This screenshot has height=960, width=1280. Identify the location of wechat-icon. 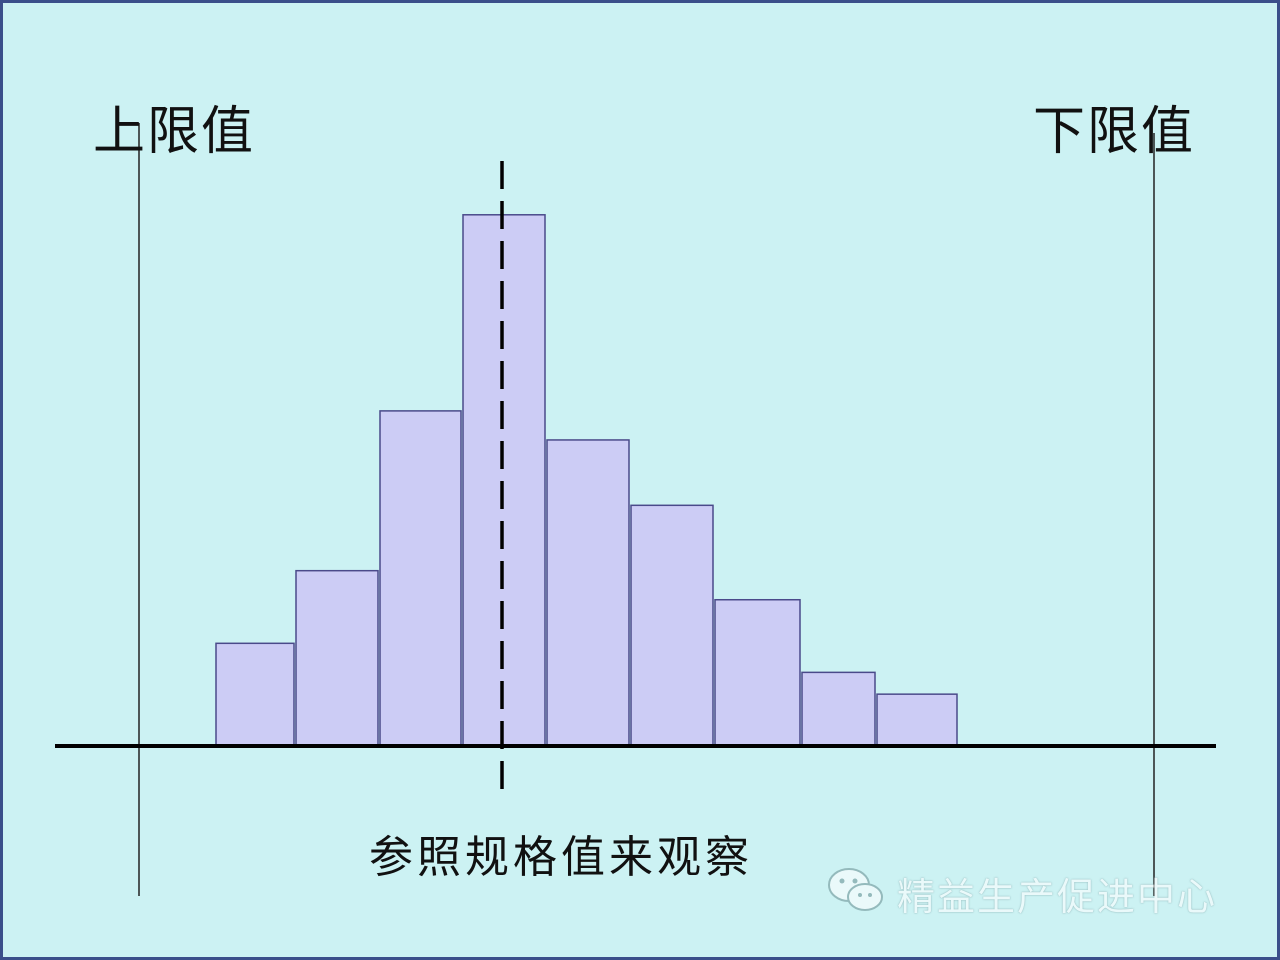
(856, 893).